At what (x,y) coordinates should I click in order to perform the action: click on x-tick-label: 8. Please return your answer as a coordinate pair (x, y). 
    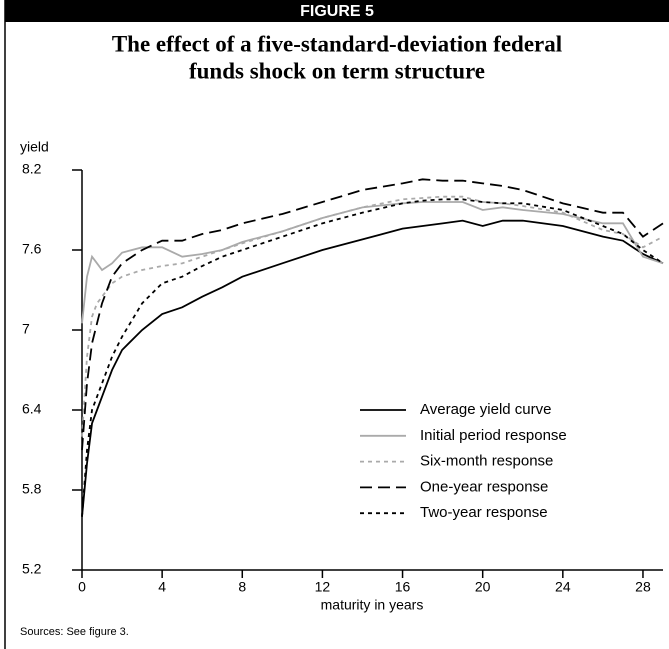
    Looking at the image, I should click on (242, 587).